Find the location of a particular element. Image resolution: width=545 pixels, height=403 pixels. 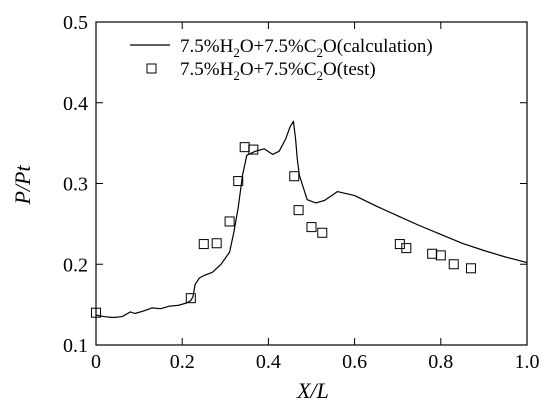

y-tick-label-3: 0.4 is located at coordinates (75, 104).